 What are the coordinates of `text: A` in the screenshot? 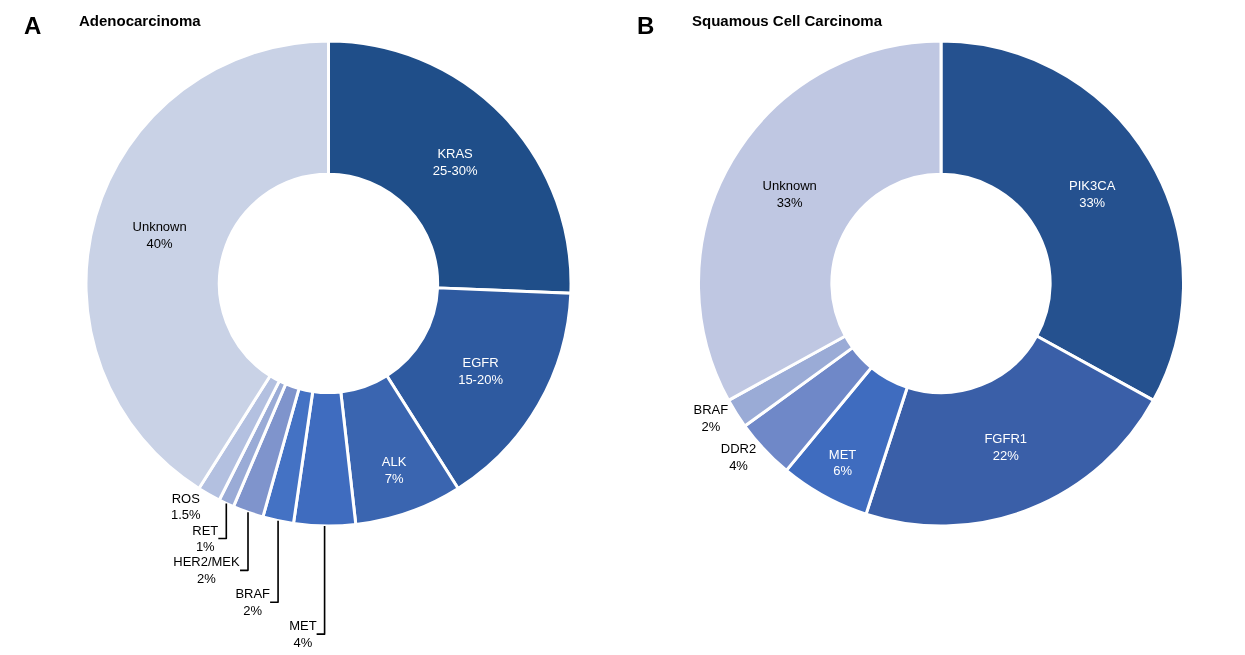 It's located at (33, 25).